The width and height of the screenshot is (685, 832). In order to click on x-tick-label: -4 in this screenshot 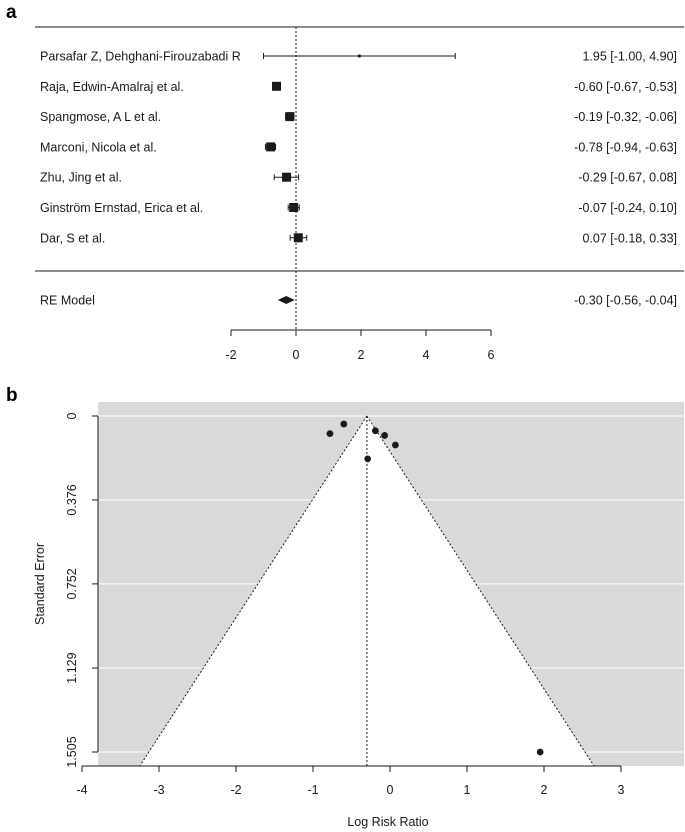, I will do `click(81, 790)`.